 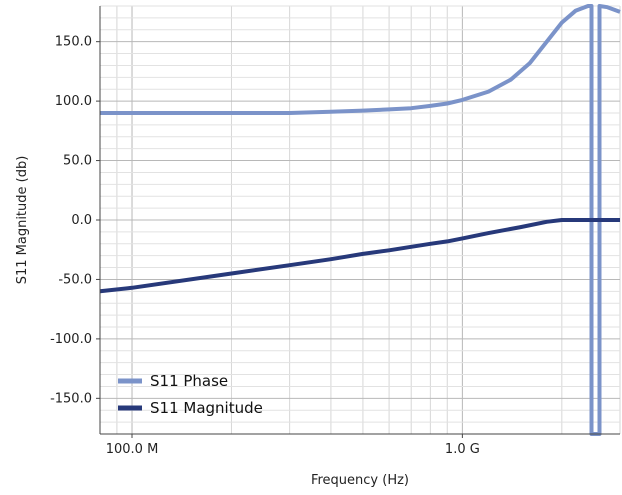 I want to click on y-tick-label: -150.0, so click(x=71, y=398).